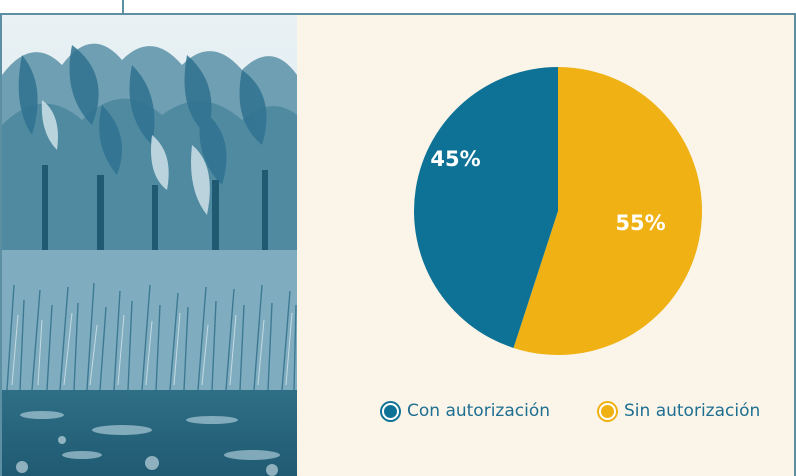  What do you see at coordinates (795, 244) in the screenshot?
I see `right-border-rule` at bounding box center [795, 244].